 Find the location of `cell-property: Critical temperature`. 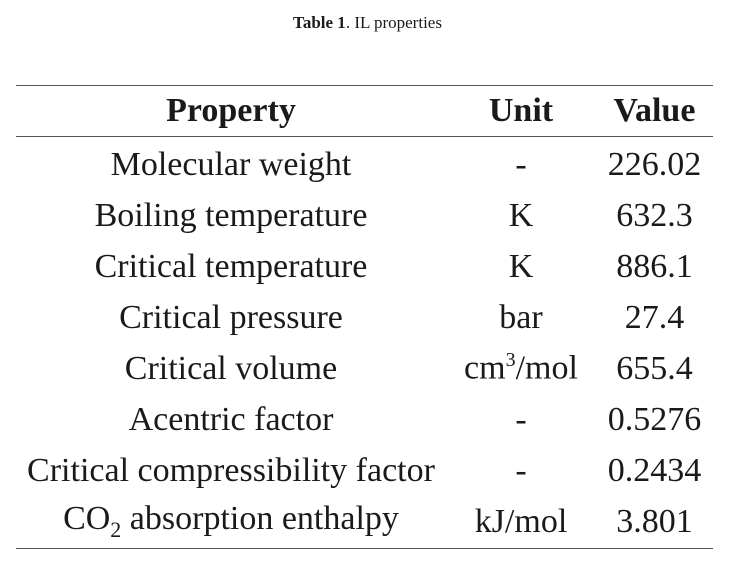

cell-property: Critical temperature is located at coordinates (231, 266).